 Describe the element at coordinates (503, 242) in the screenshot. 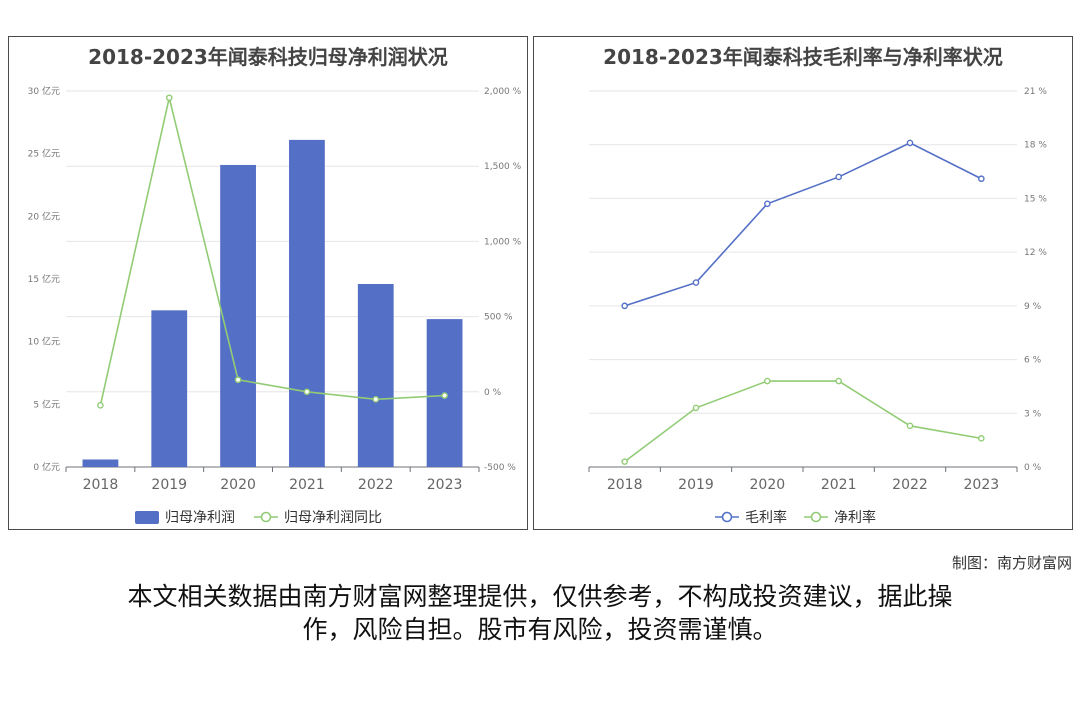

I see `y2-axis-tick-label: 1,000 %` at that location.